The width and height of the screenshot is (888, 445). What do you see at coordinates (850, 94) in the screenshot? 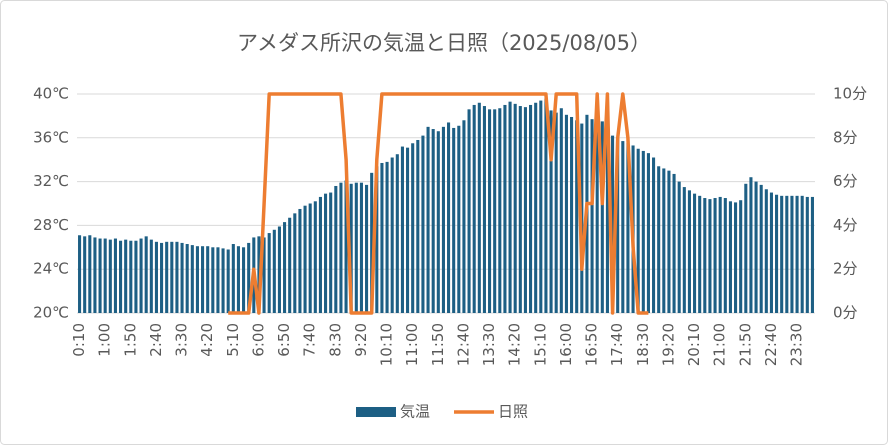
I see `y2-tick-label: 10分` at bounding box center [850, 94].